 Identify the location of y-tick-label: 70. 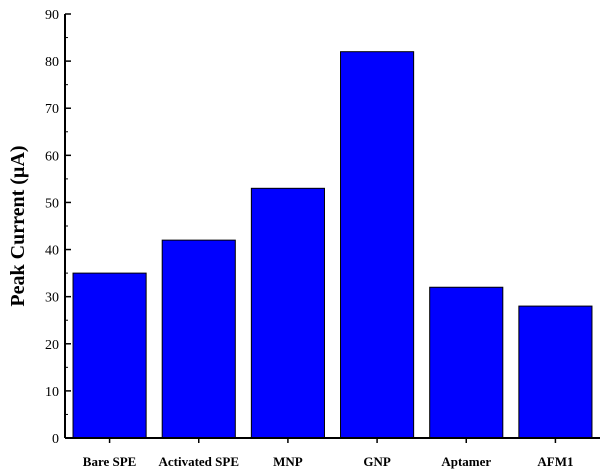
(52, 109).